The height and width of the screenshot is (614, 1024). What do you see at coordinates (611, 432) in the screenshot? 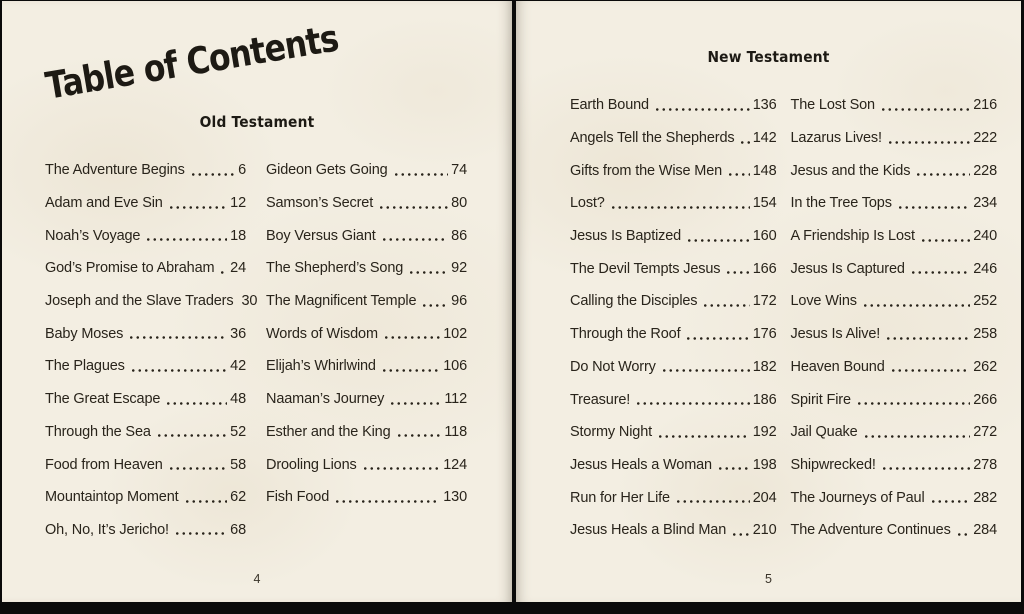
I see `entry-title: Stormy Night` at bounding box center [611, 432].